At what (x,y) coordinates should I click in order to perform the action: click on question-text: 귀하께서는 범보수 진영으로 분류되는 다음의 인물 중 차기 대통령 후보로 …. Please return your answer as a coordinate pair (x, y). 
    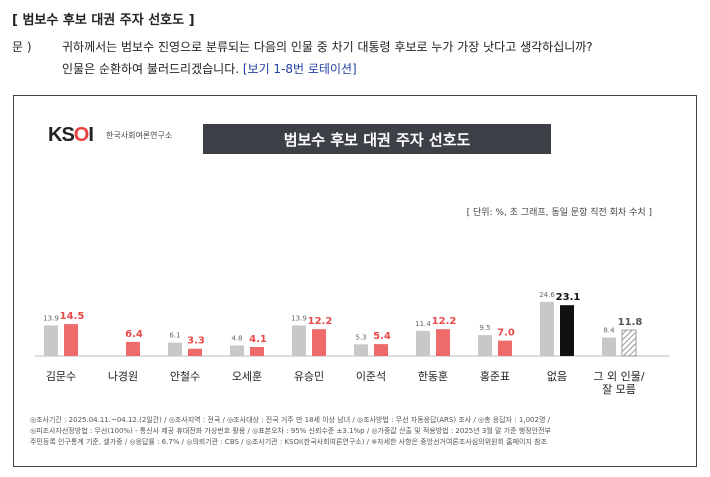
    Looking at the image, I should click on (327, 47).